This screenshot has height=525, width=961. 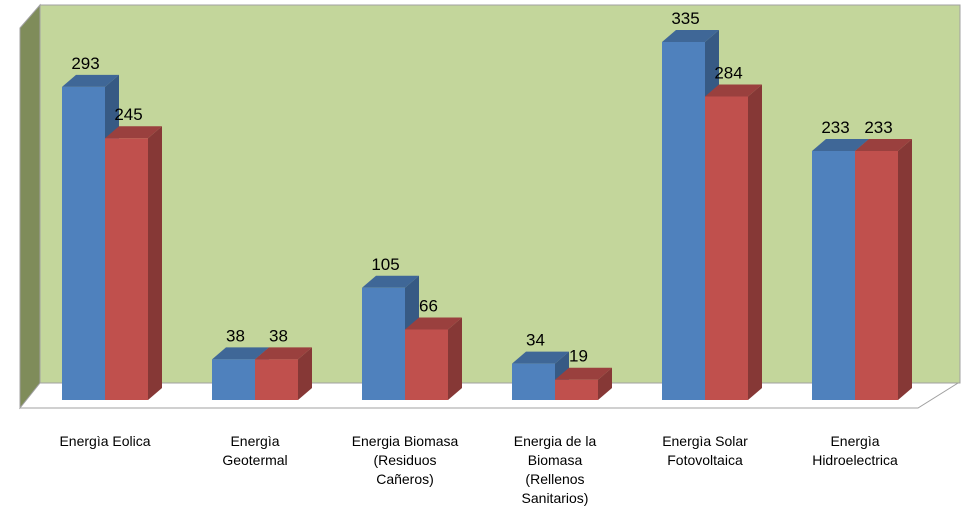 What do you see at coordinates (728, 73) in the screenshot?
I see `value-label: 284` at bounding box center [728, 73].